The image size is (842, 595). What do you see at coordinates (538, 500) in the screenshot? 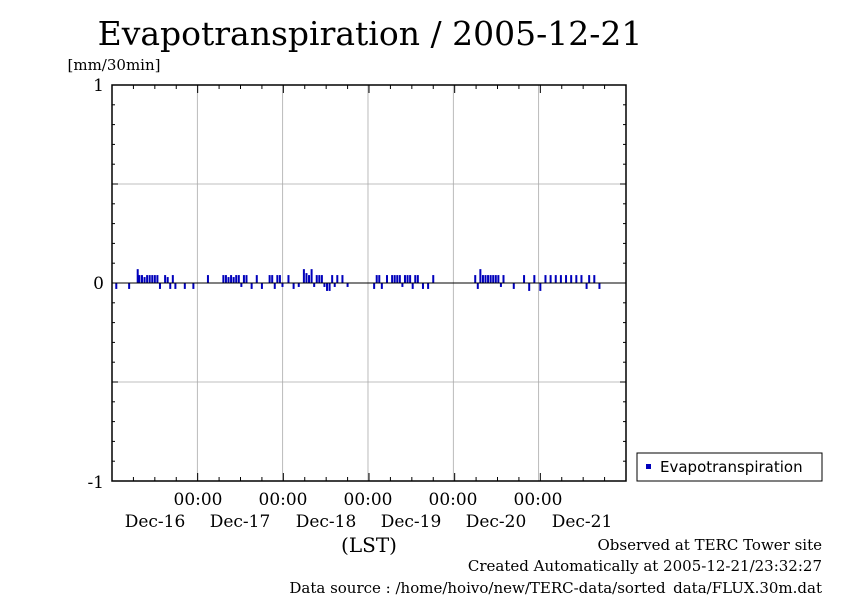
I see `x-time-label-5: 00:00` at bounding box center [538, 500].